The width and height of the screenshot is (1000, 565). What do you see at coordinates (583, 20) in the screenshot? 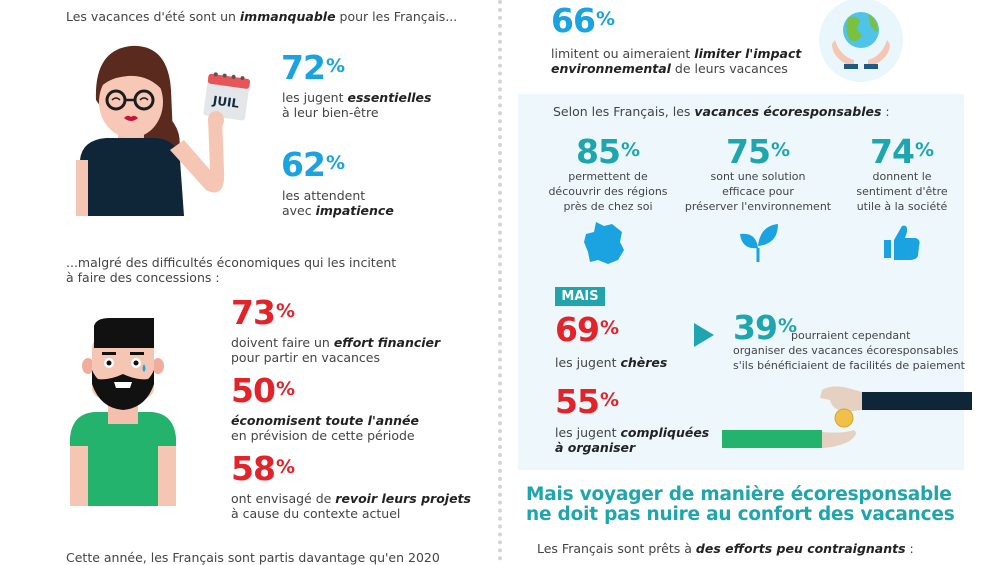
I see `stat-66-value: 66%` at bounding box center [583, 20].